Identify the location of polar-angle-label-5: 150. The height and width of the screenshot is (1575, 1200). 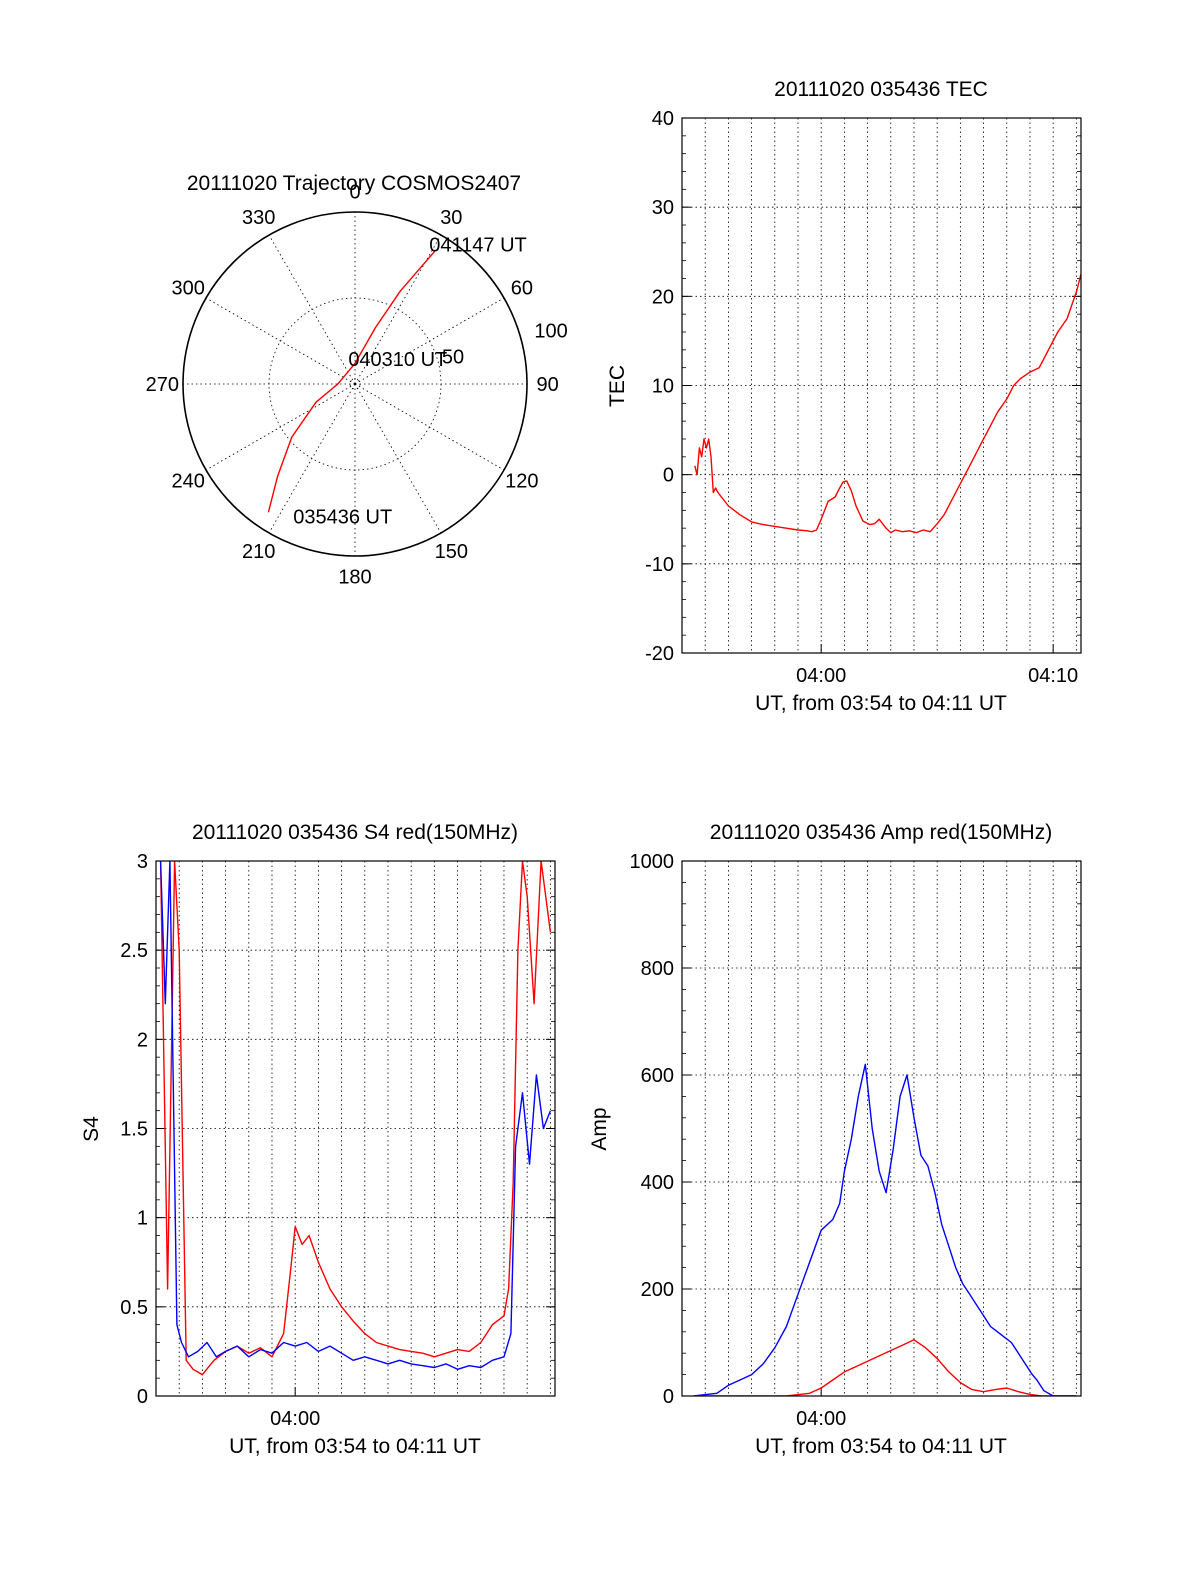
(451, 552).